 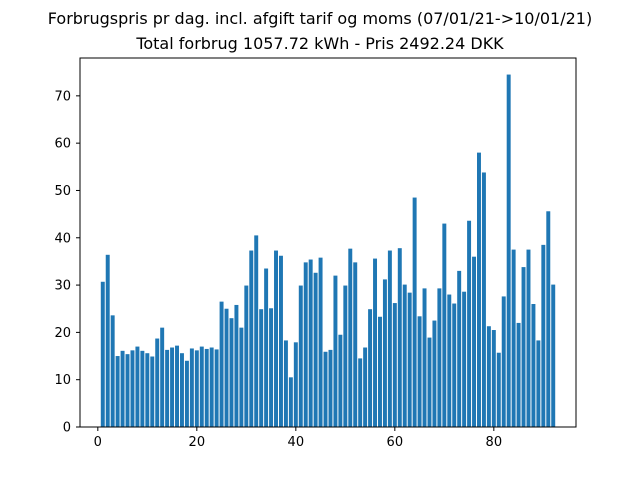 I want to click on x-tick-label: 40, so click(x=296, y=442).